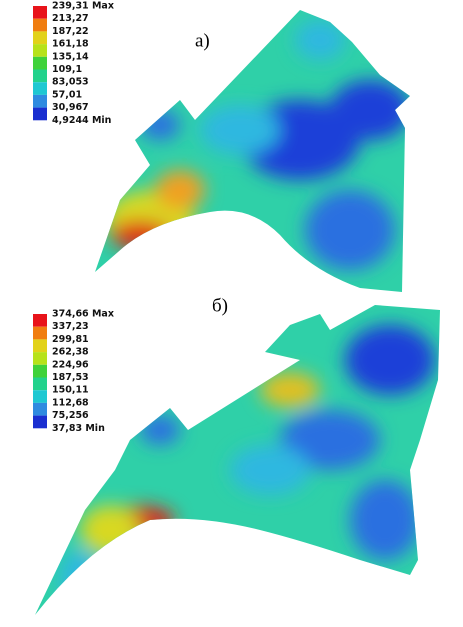 The width and height of the screenshot is (463, 627). Describe the element at coordinates (70, 56) in the screenshot. I see `legend-label: 135,14` at that location.